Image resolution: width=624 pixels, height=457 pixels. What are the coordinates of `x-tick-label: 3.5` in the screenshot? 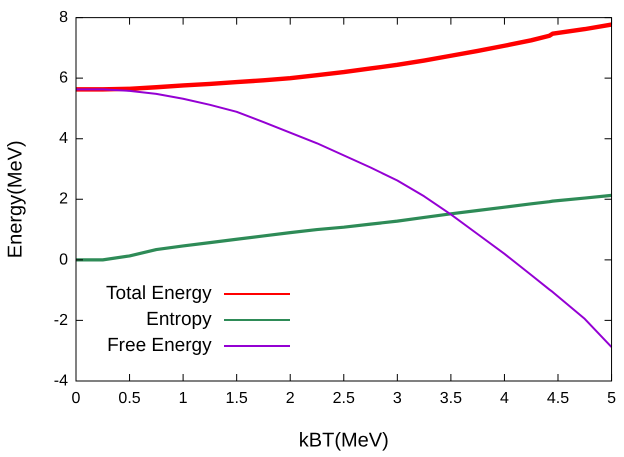 It's located at (451, 399).